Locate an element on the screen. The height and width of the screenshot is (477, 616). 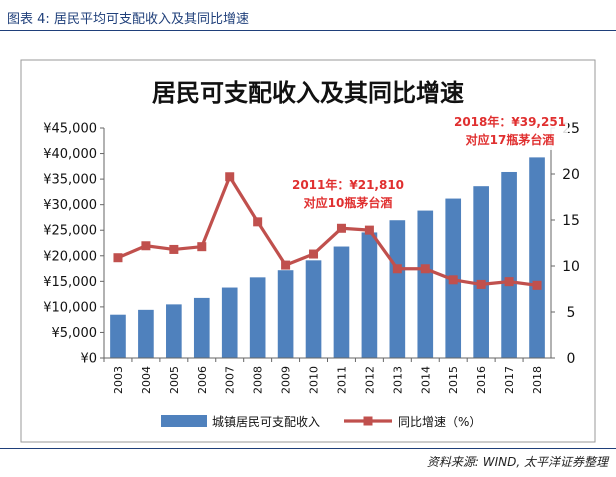
annotation-line1: 2011年：¥21,810 is located at coordinates (348, 184).